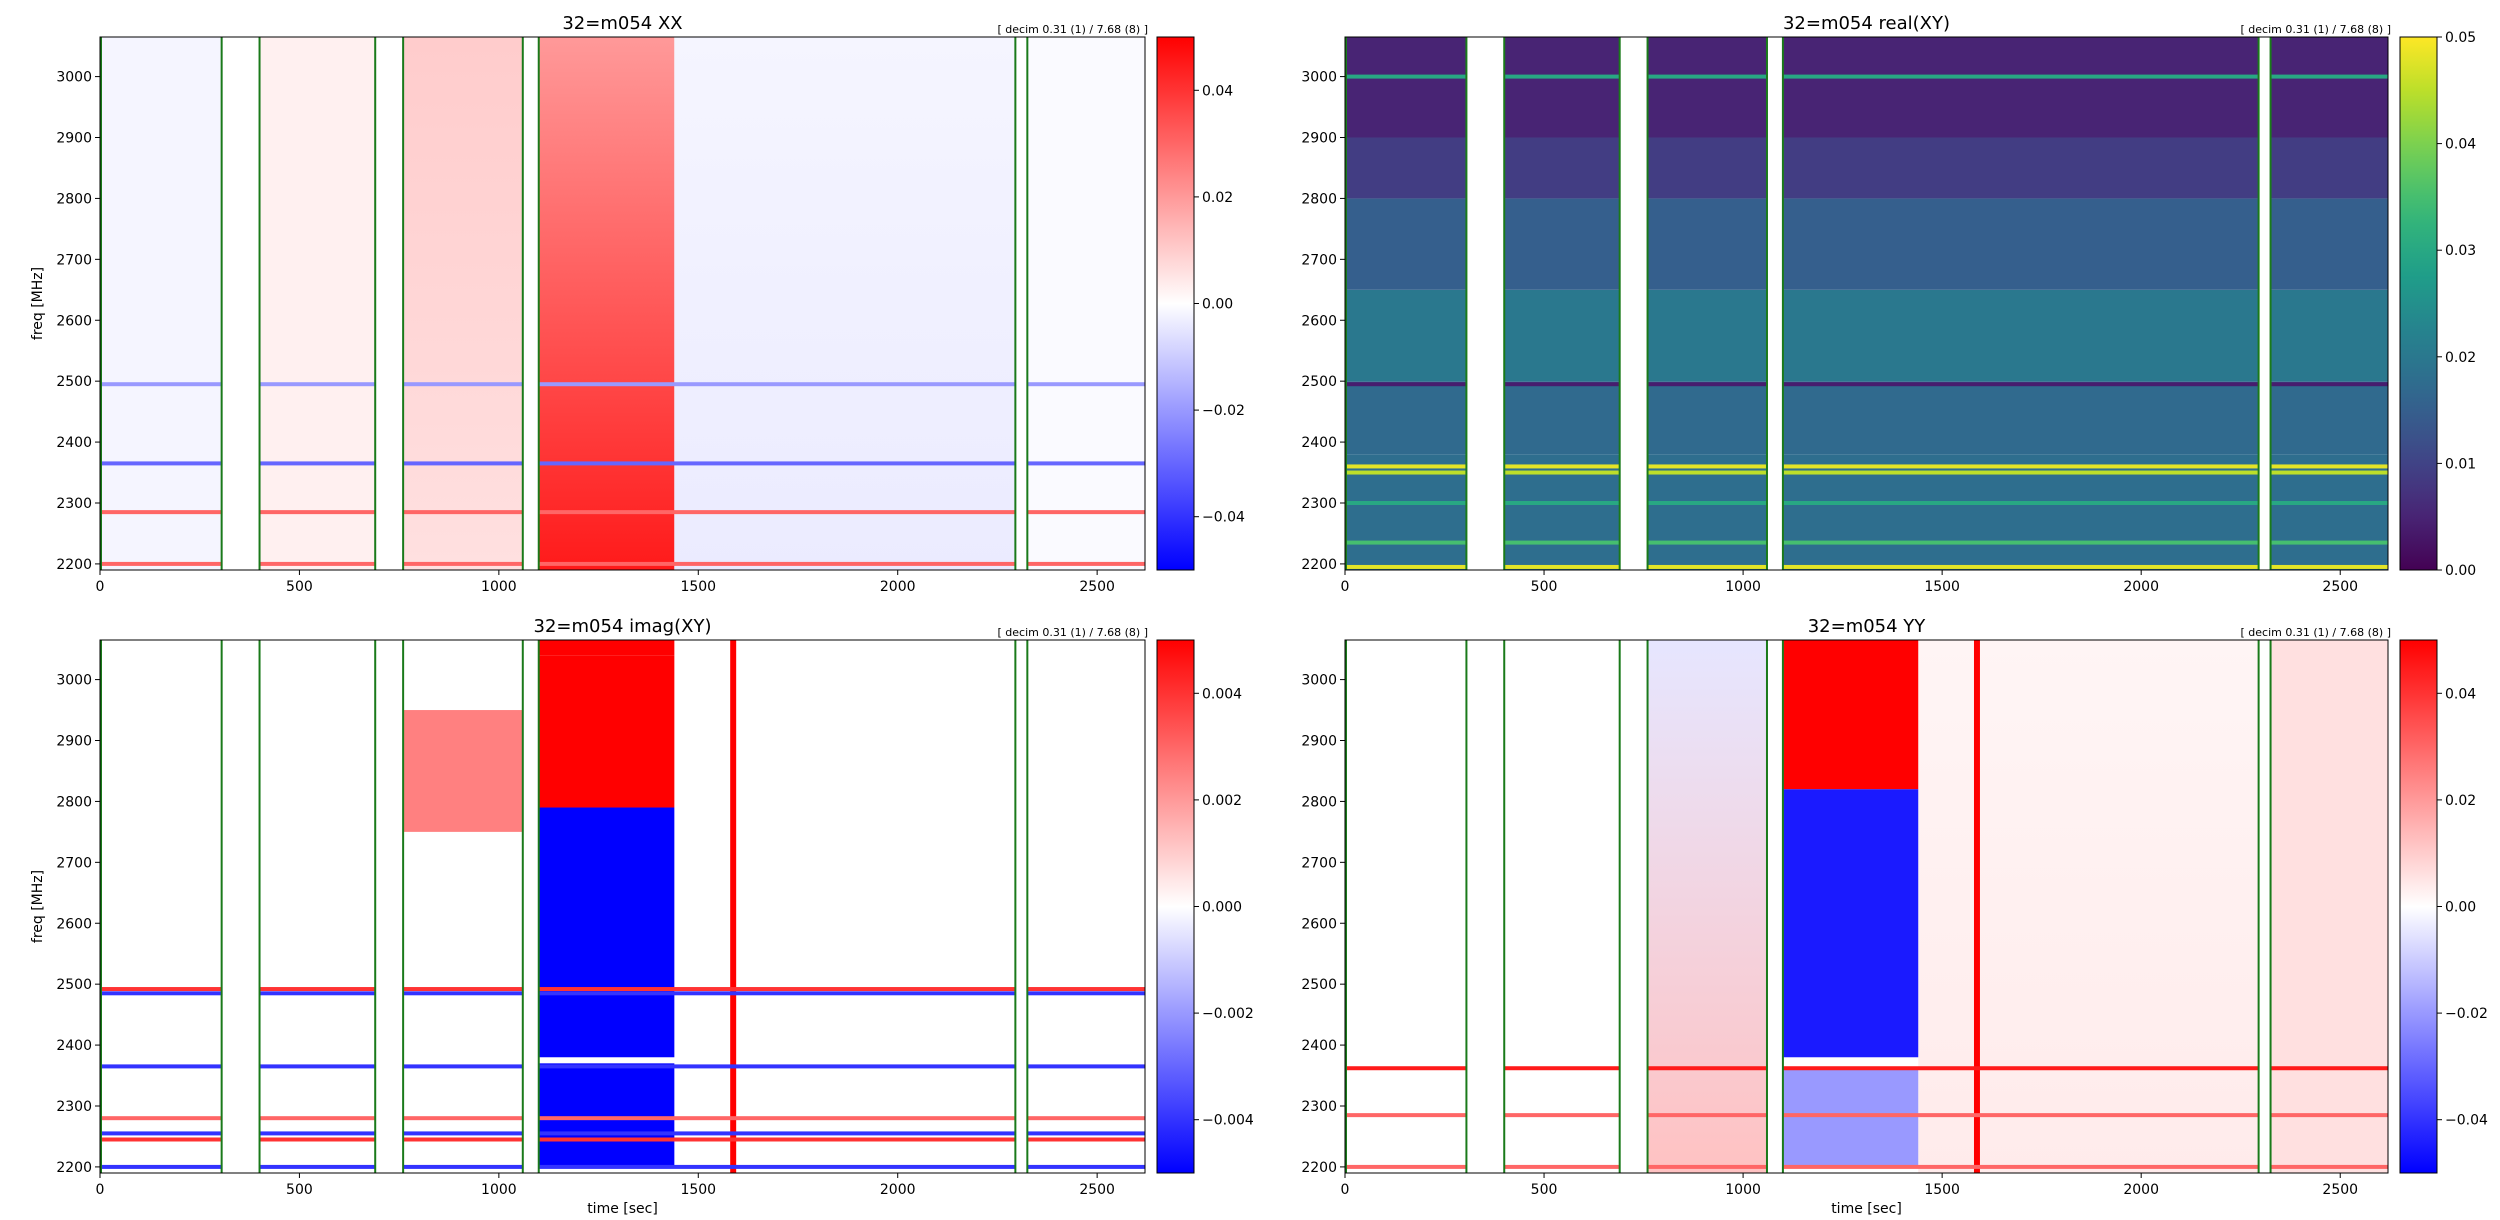 Image resolution: width=2500 pixels, height=1220 pixels. I want to click on y-tick-label: 2500, so click(1319, 382).